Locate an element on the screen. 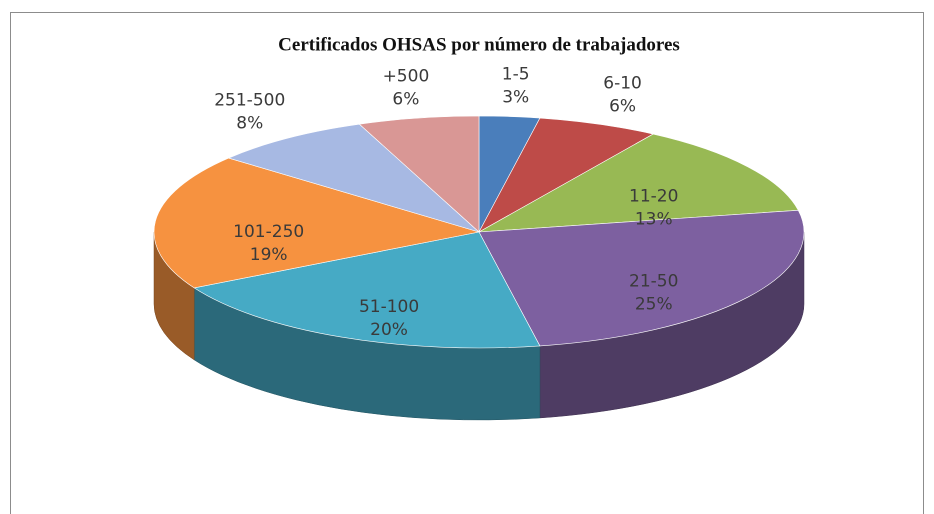  slice-value-label: 8% is located at coordinates (249, 123).